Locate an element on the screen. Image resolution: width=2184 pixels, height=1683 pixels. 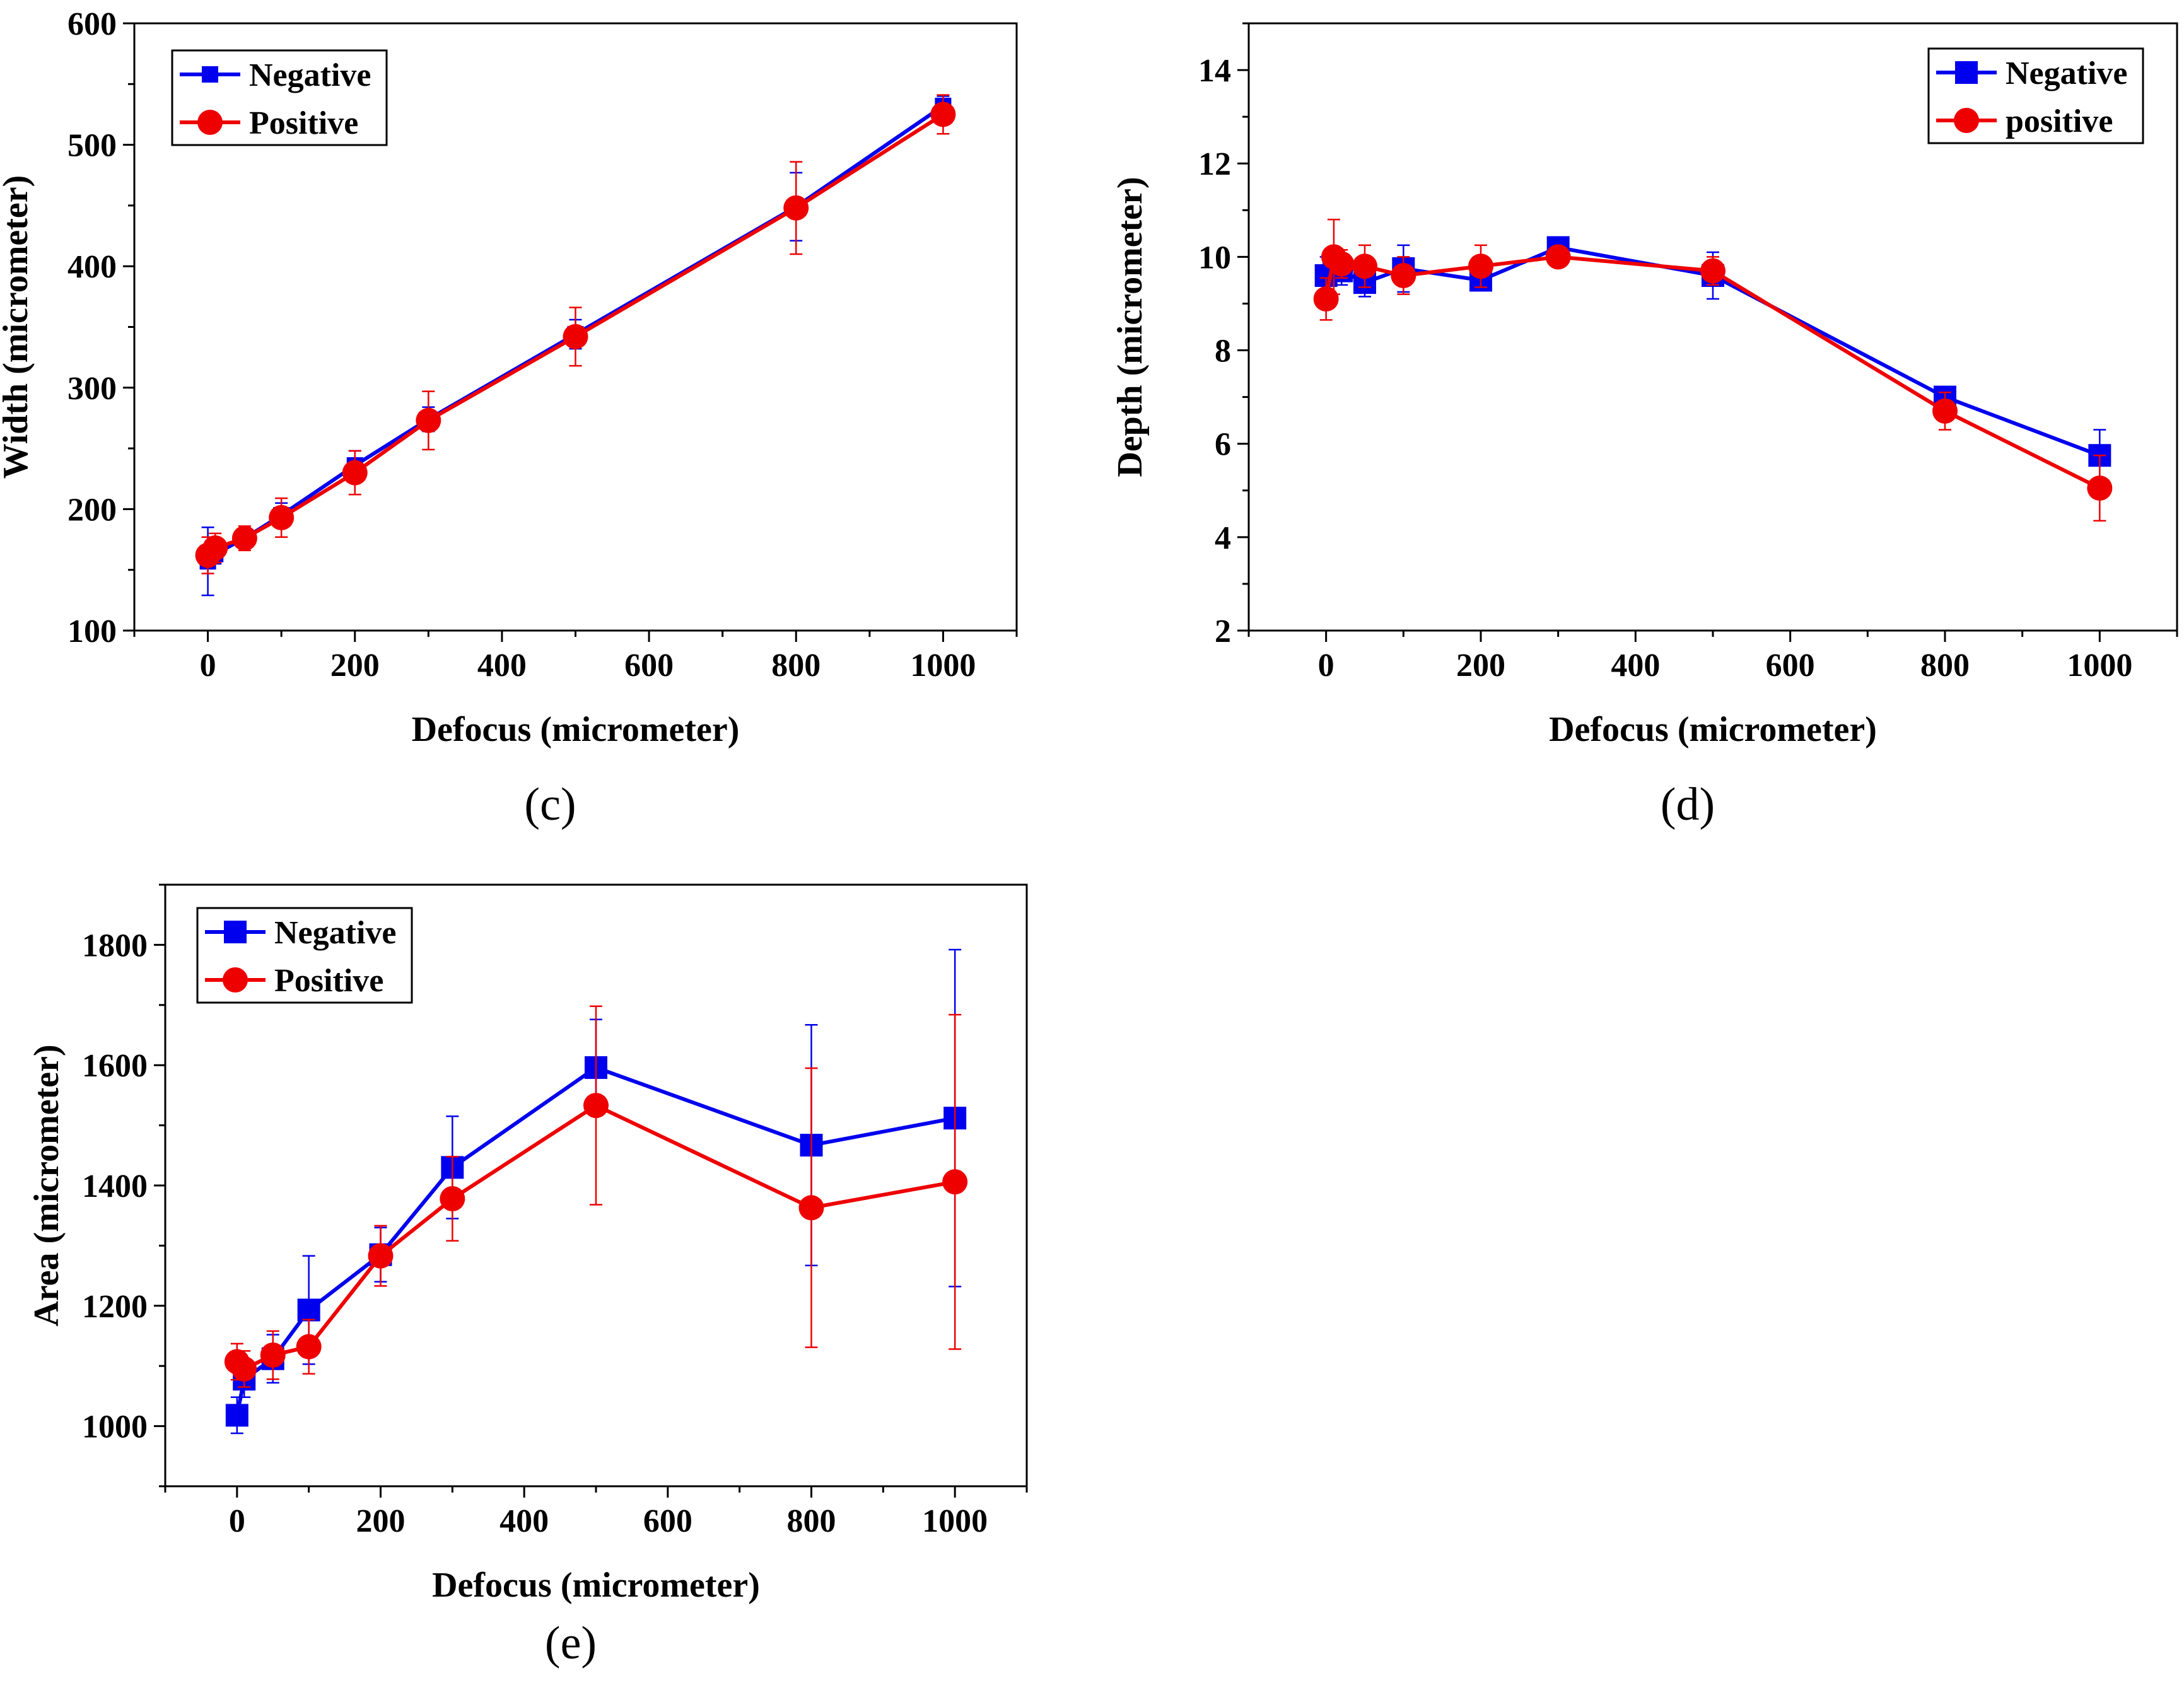
y-tick-label: 10 is located at coordinates (1214, 258).